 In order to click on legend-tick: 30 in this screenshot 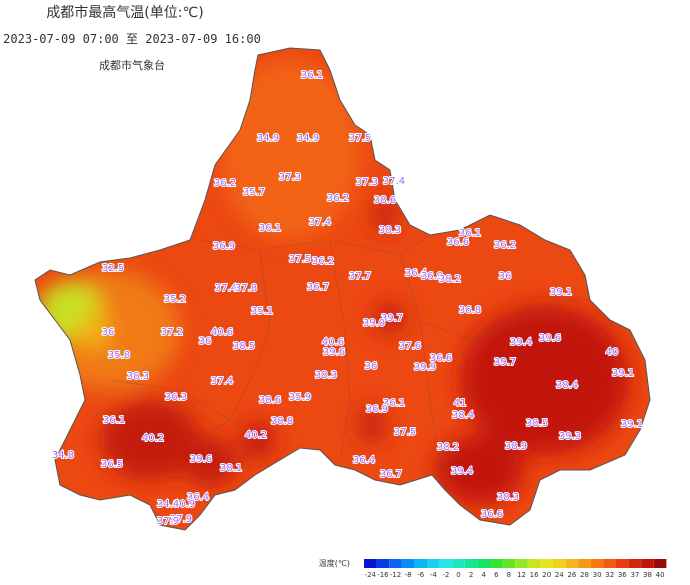, I will do `click(597, 575)`.